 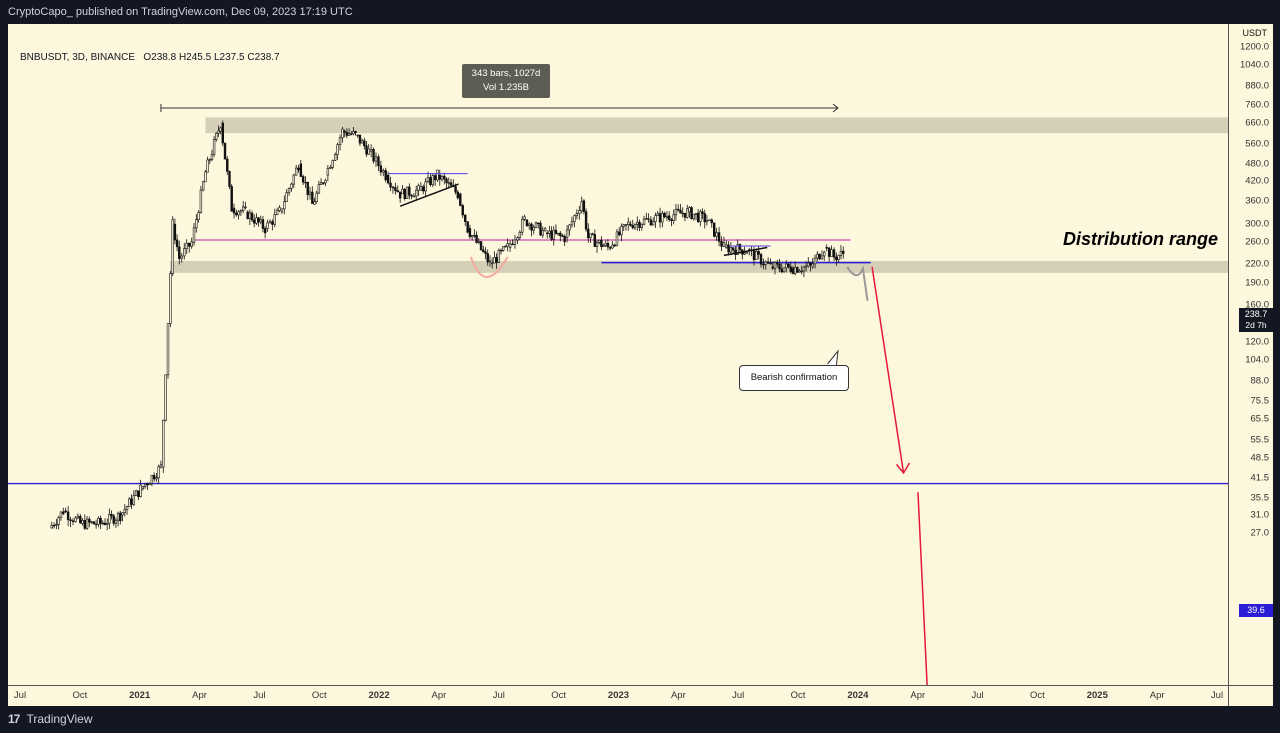 I want to click on price-tick-label: 35.5, so click(x=1260, y=498).